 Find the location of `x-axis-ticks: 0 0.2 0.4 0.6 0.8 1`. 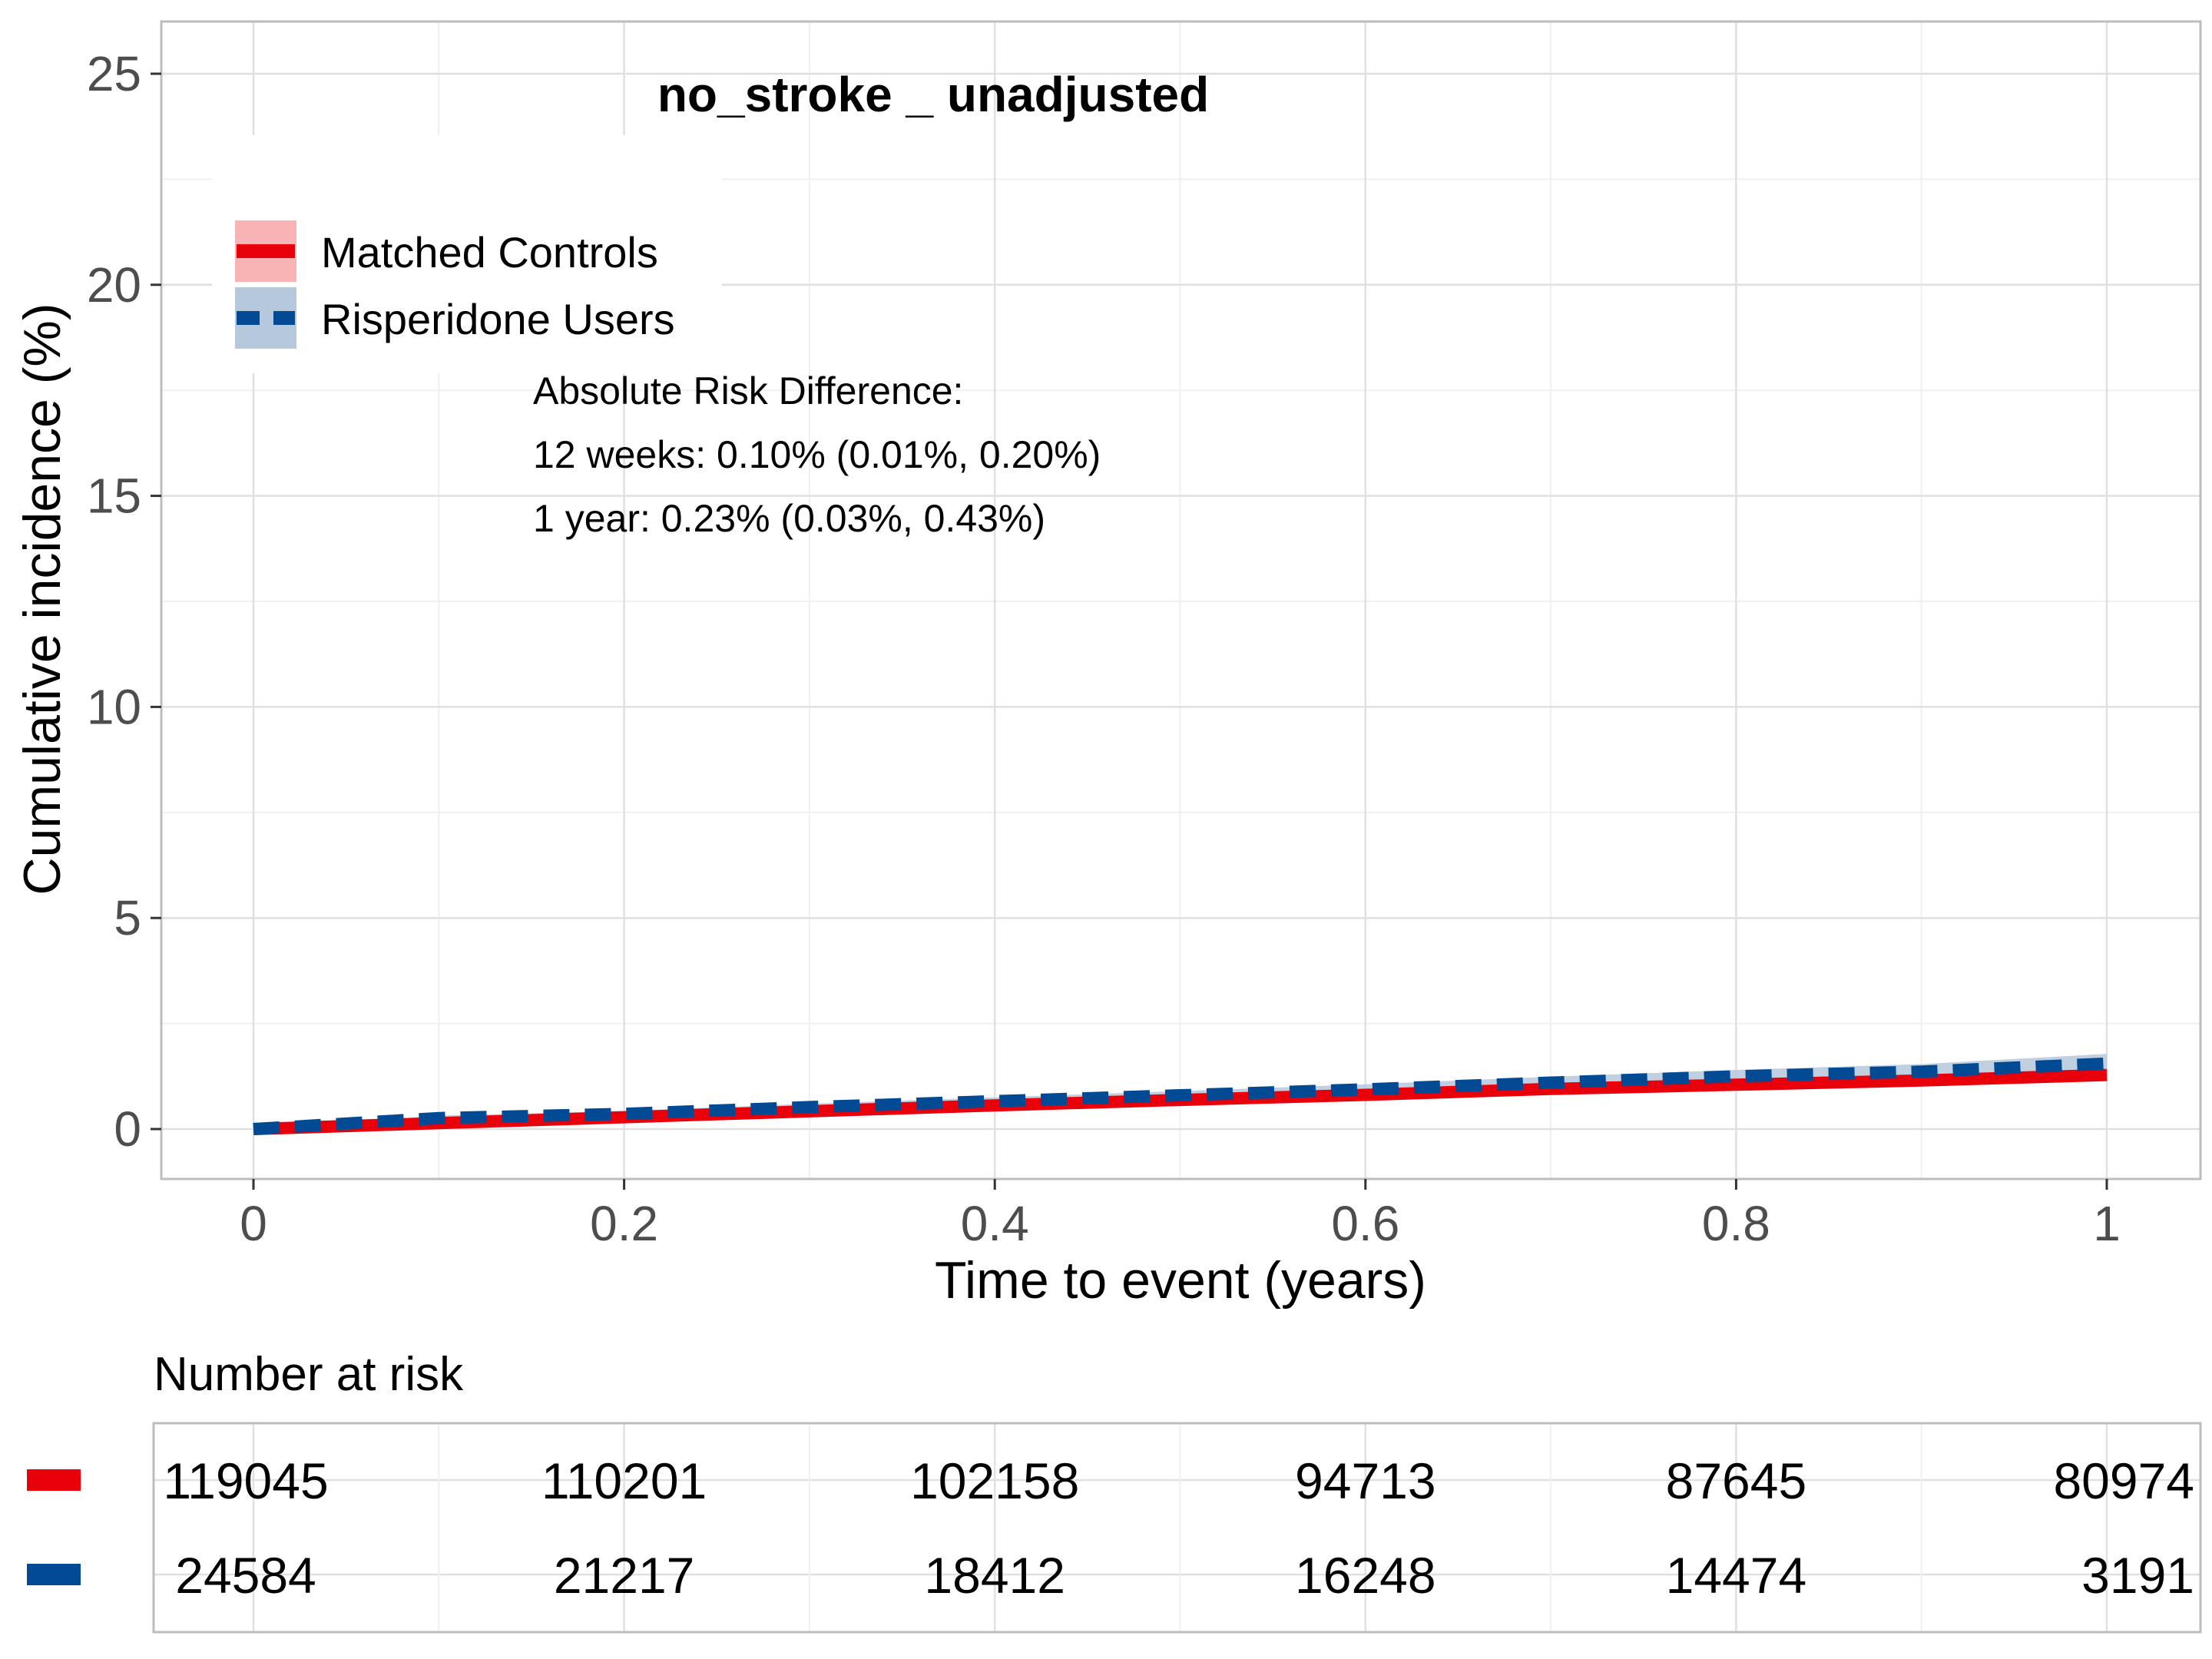

x-axis-ticks: 0 0.2 0.4 0.6 0.8 1 is located at coordinates (1180, 1215).